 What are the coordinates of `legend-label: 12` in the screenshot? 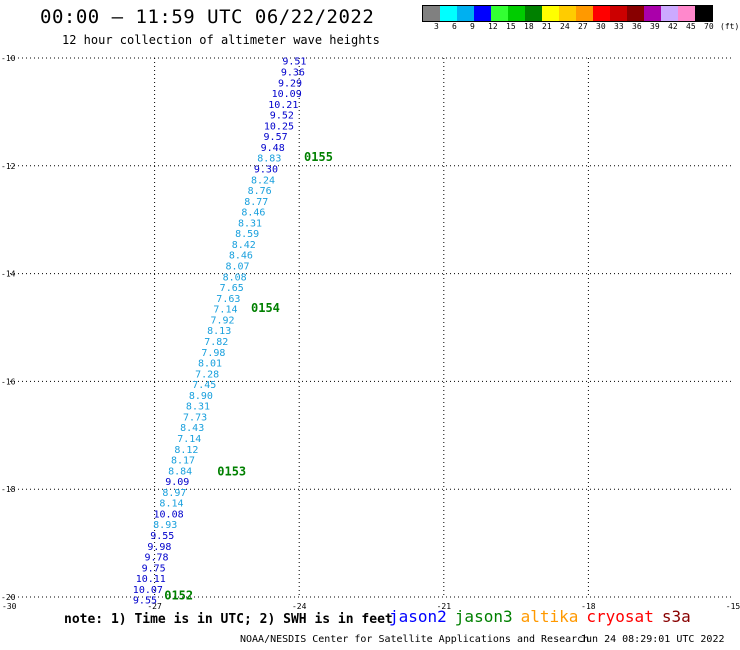 It's located at (493, 26).